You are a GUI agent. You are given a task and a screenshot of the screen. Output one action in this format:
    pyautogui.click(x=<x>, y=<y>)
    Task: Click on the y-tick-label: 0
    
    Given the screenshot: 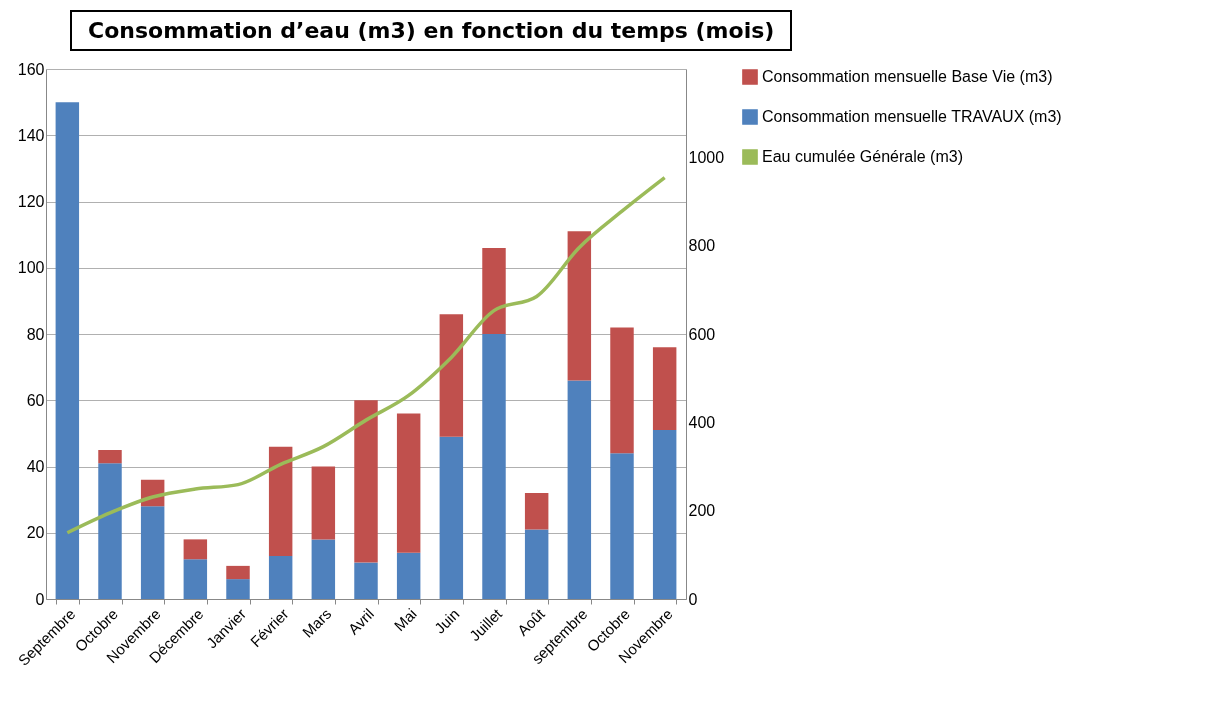 What is the action you would take?
    pyautogui.click(x=40, y=599)
    